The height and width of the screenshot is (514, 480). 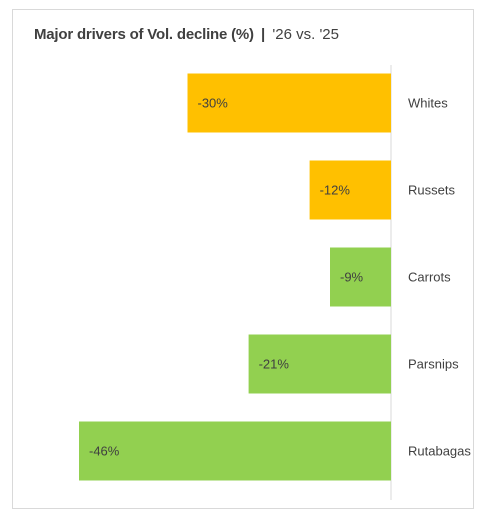 I want to click on category-label-whites: Whites, so click(x=428, y=103).